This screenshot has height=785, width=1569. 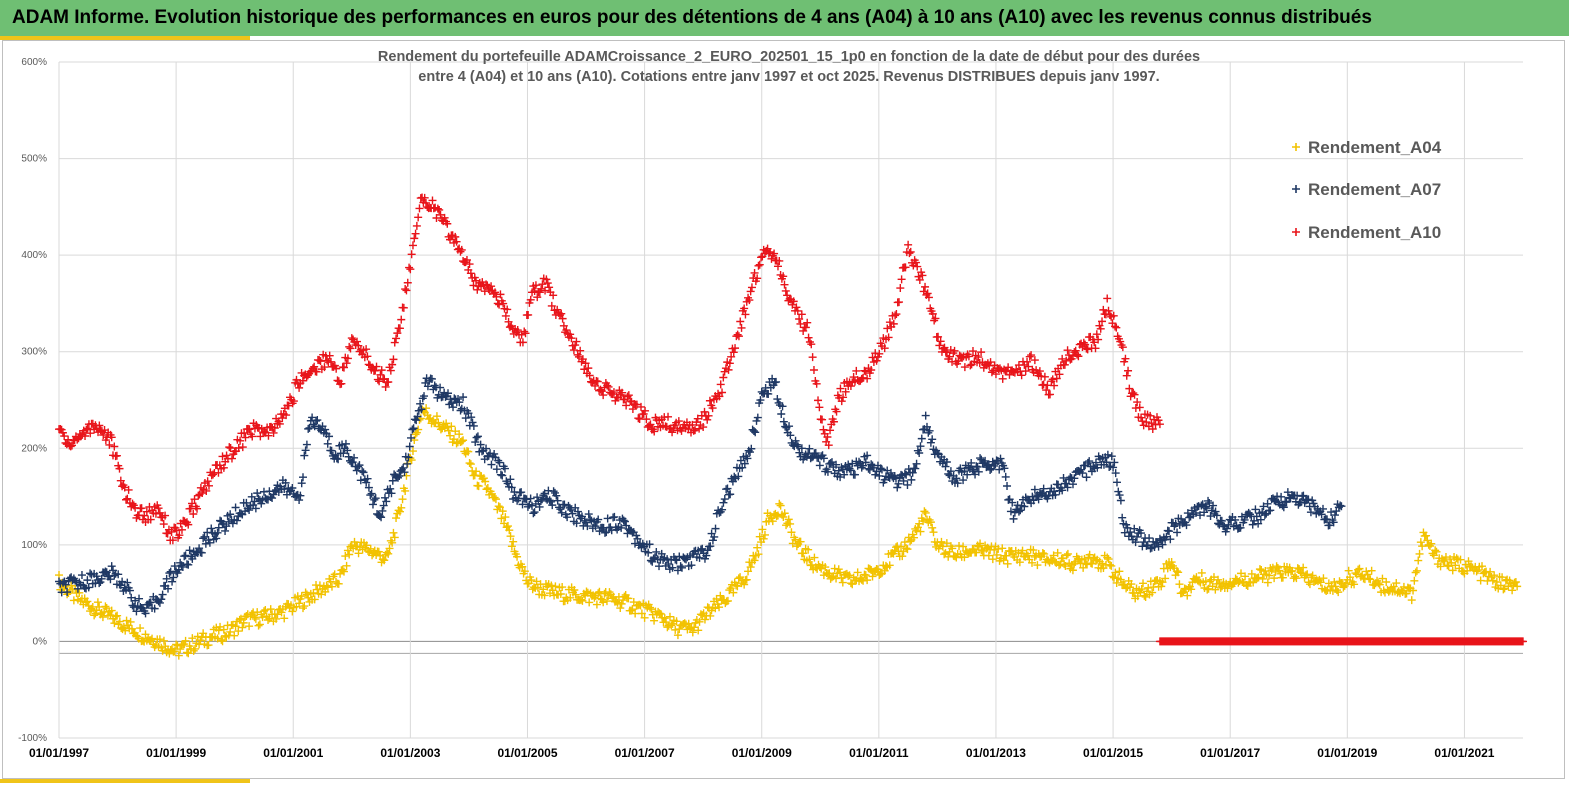 What do you see at coordinates (32, 738) in the screenshot?
I see `y-tick-label: -100%` at bounding box center [32, 738].